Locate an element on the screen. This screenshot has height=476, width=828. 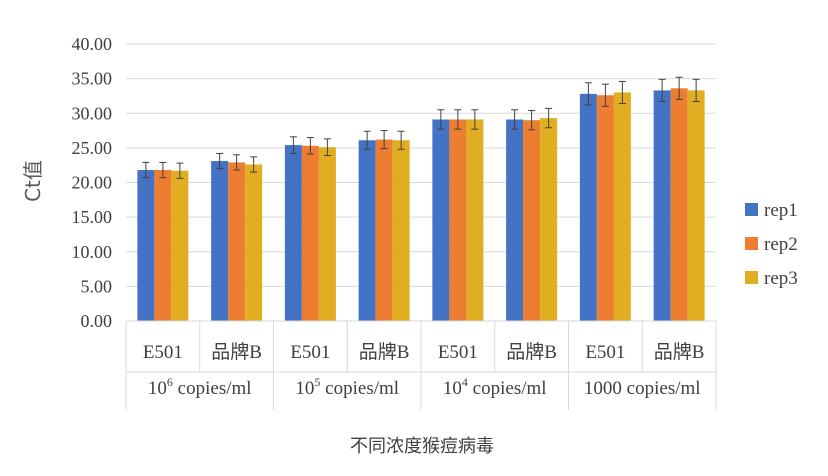
x-group-label: 105 copies/ml is located at coordinates (347, 387).